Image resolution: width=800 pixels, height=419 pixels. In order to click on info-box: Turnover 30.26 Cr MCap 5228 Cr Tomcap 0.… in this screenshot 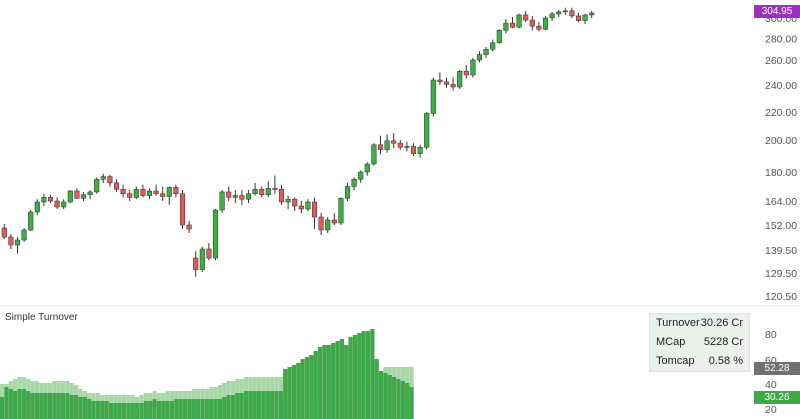, I will do `click(699, 342)`.